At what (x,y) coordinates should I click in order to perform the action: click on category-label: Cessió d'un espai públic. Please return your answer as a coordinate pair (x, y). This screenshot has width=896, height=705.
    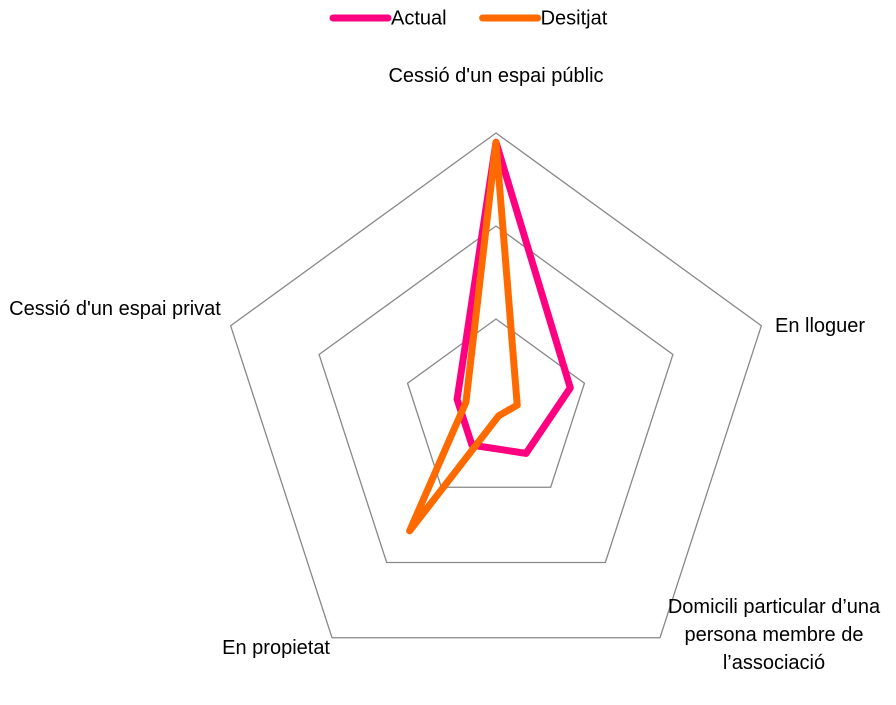
    Looking at the image, I should click on (496, 76).